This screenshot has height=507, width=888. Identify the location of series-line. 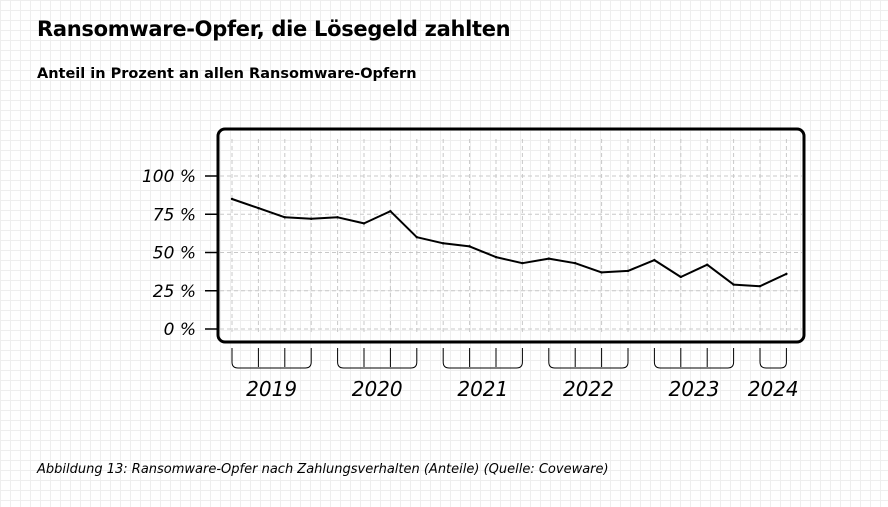
(509, 243).